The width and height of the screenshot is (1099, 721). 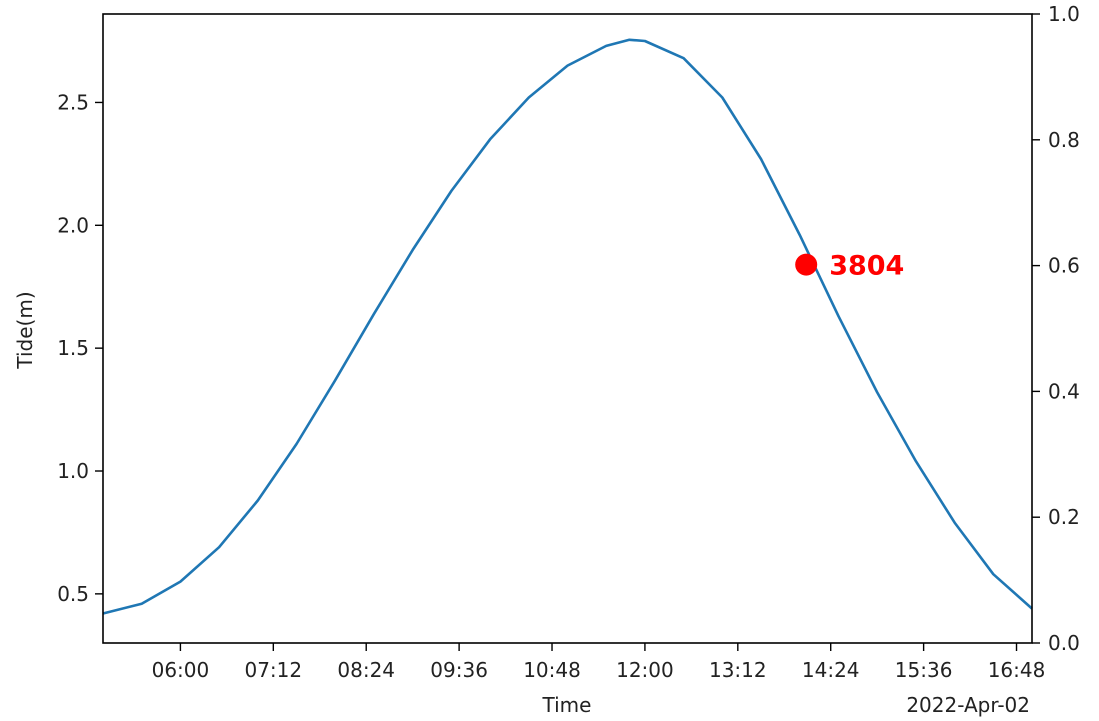 I want to click on y2-tick-label: 0.0, so click(x=1064, y=643).